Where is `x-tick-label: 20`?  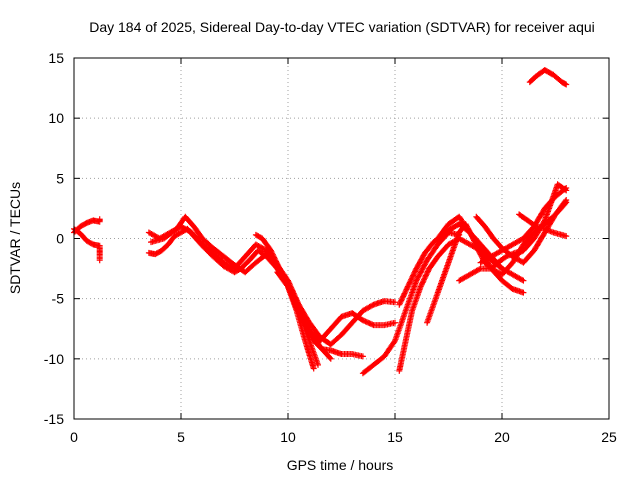 x-tick-label: 20 is located at coordinates (502, 437).